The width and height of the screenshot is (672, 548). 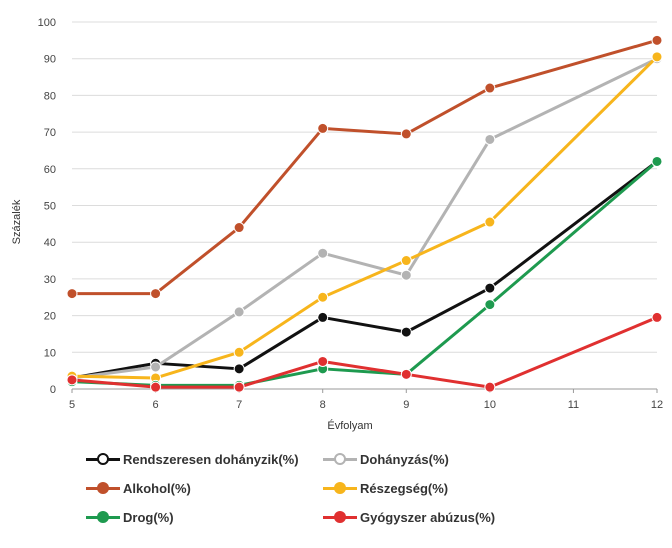 I want to click on x-tick-label: 11, so click(x=573, y=405).